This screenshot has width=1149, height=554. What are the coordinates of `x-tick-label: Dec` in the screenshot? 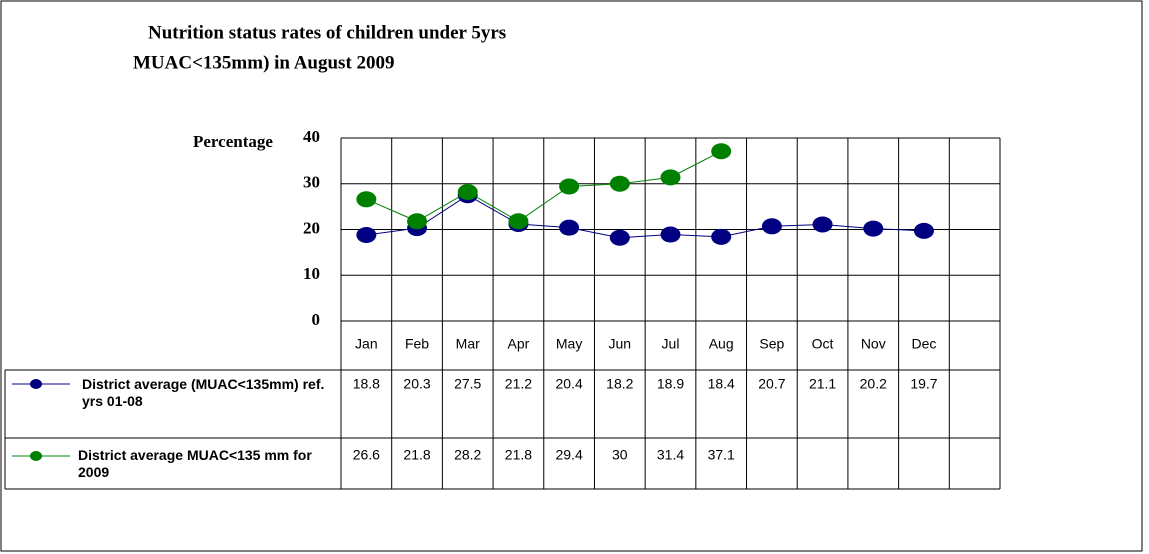 It's located at (924, 344).